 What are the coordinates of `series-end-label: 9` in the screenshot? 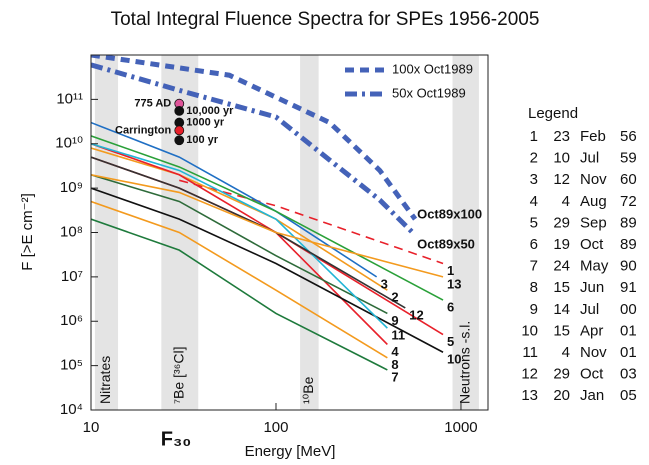 It's located at (394, 320).